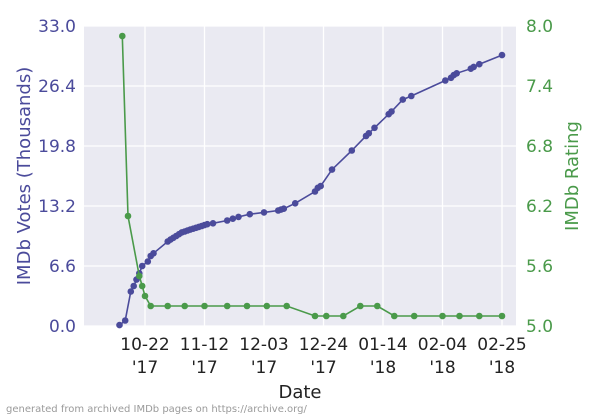  Describe the element at coordinates (539, 27) in the screenshot. I see `right-tick-label: 8.0` at that location.